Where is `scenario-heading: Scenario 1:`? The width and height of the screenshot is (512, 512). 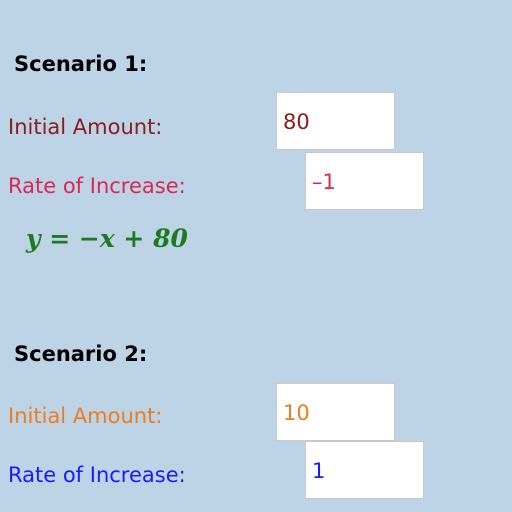 scenario-heading: Scenario 1: is located at coordinates (81, 64).